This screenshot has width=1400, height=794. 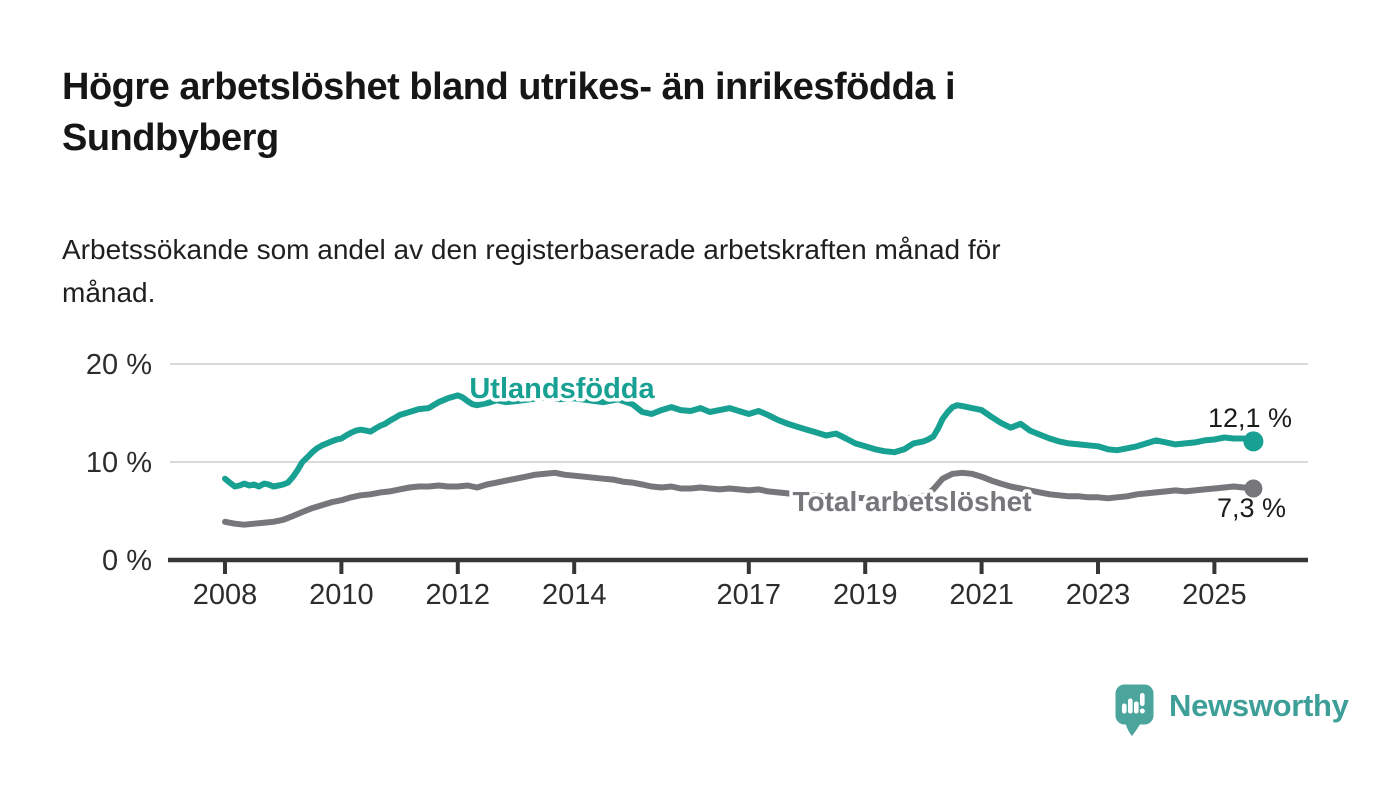 I want to click on x-tick-label: 2010, so click(x=341, y=595).